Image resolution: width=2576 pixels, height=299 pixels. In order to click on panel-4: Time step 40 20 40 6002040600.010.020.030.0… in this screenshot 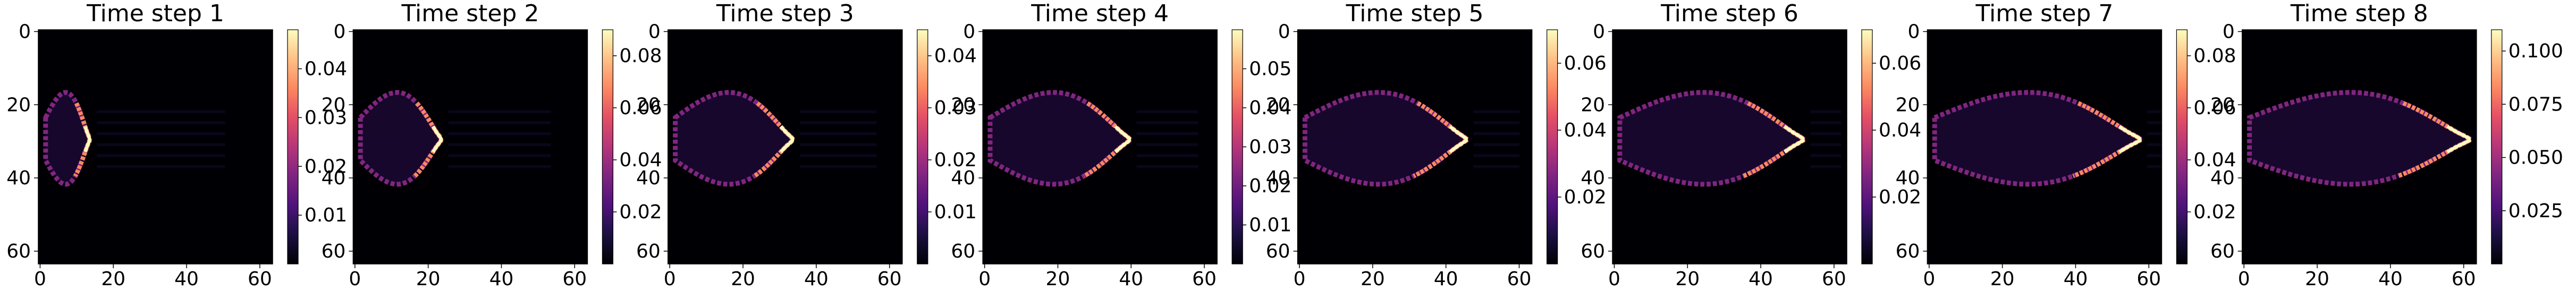, I will do `click(1121, 145)`.